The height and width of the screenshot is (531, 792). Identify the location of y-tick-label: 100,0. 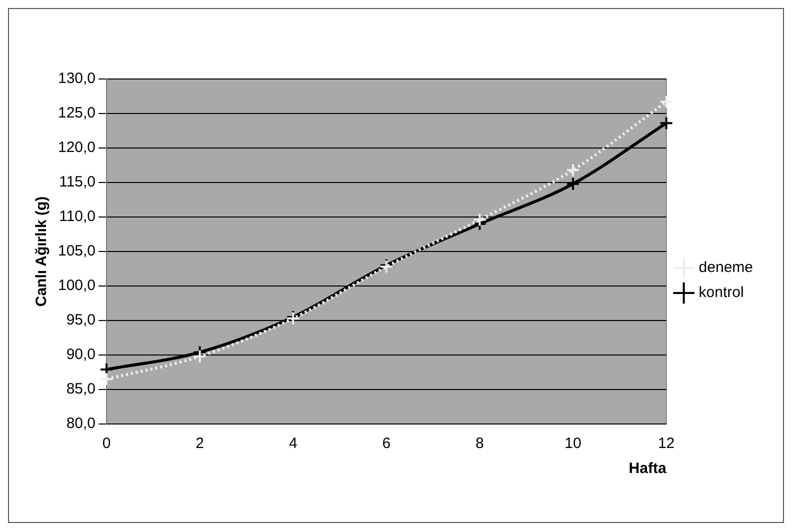
(77, 285).